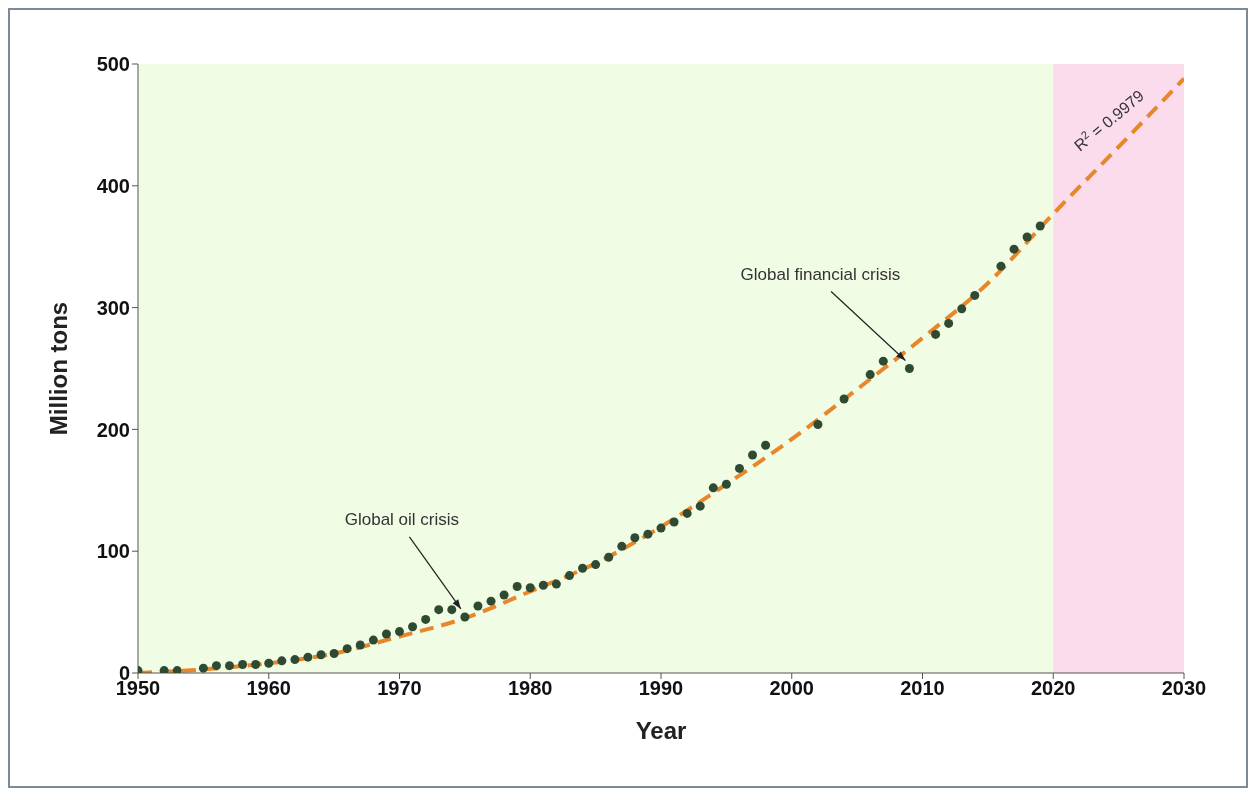 The width and height of the screenshot is (1258, 798). Describe the element at coordinates (268, 688) in the screenshot. I see `x-tick-label: 1960` at that location.